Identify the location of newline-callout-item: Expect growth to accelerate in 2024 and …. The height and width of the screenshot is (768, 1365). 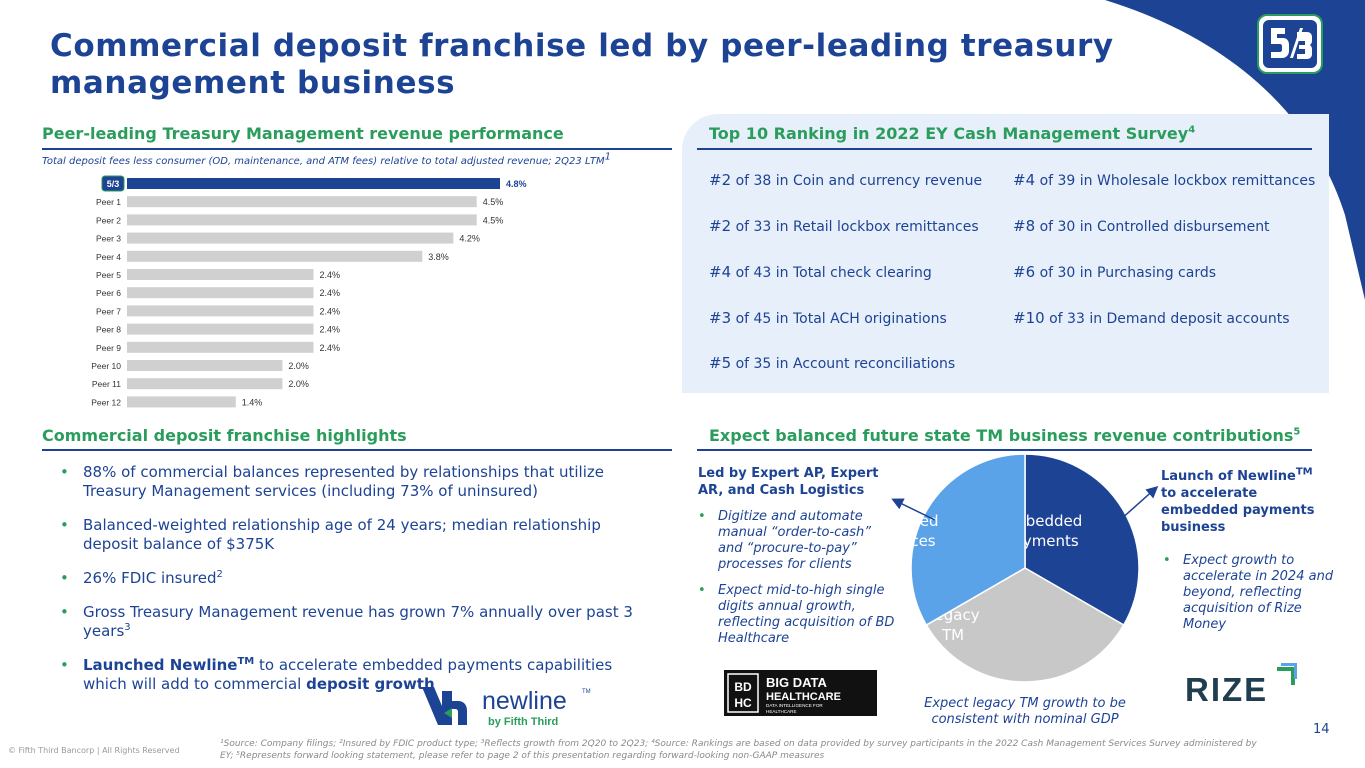
(1250, 593).